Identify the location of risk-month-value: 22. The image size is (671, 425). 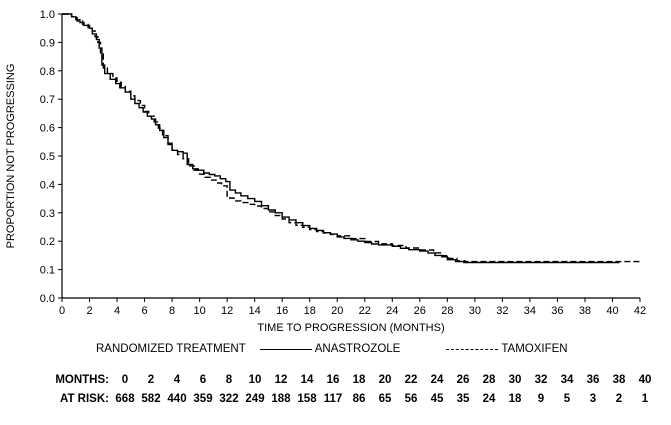
(411, 380).